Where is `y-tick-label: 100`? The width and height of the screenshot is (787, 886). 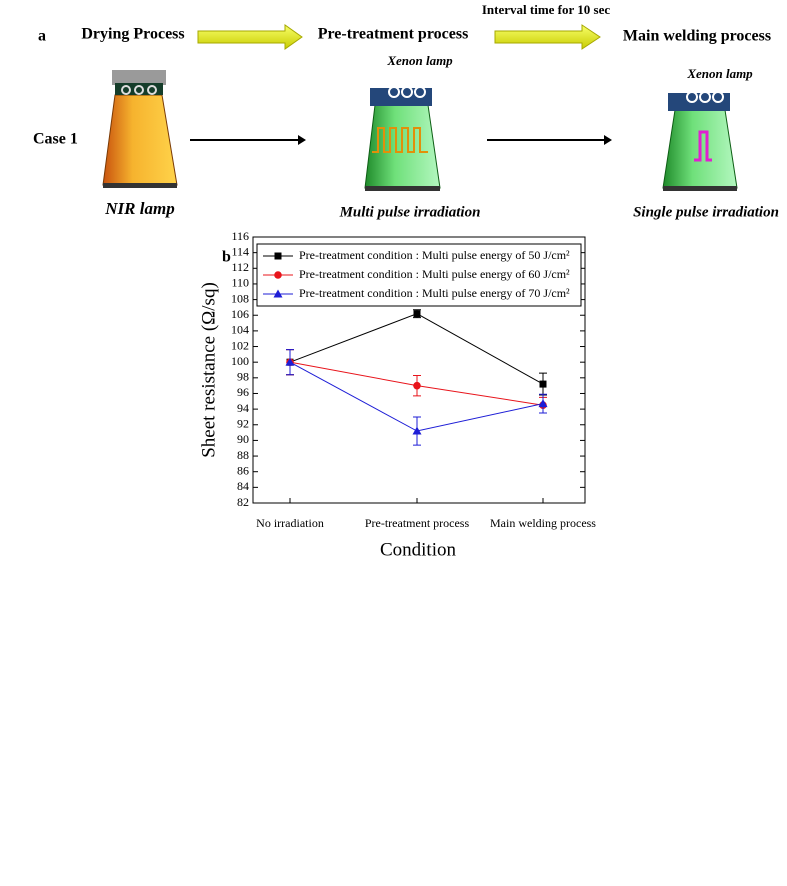 y-tick-label: 100 is located at coordinates (240, 361).